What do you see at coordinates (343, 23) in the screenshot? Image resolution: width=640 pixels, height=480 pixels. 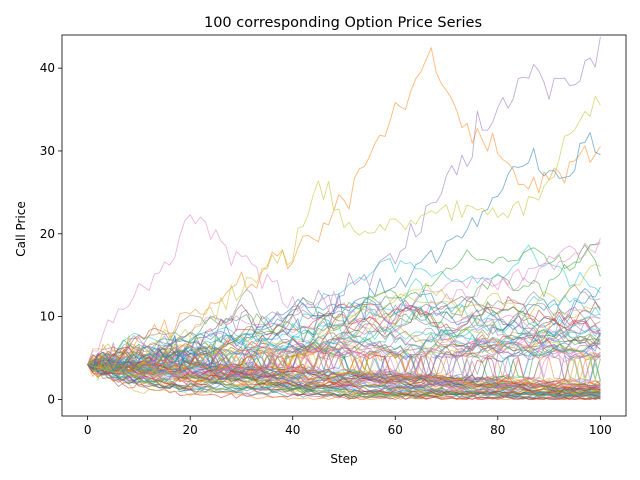 I see `chart-title: 100 corresponding Option Price Series` at bounding box center [343, 23].